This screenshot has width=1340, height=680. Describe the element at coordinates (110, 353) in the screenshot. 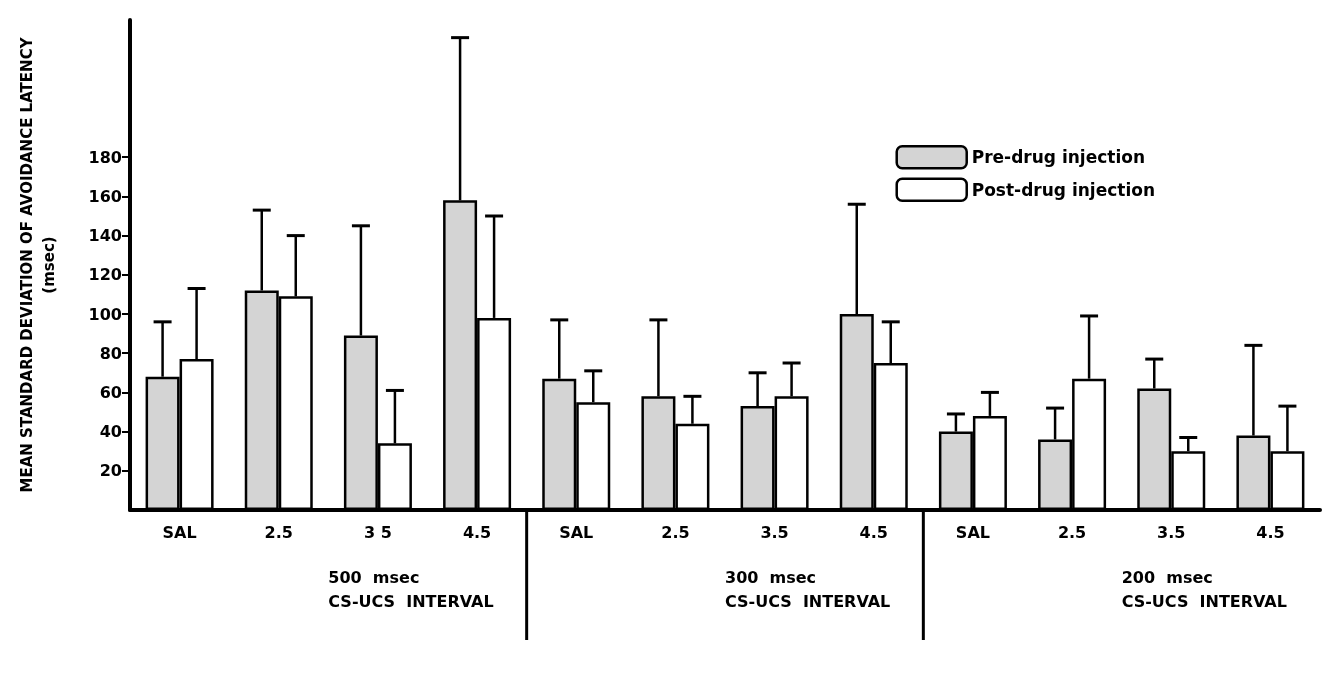

I see `y-tick-label: 80` at that location.